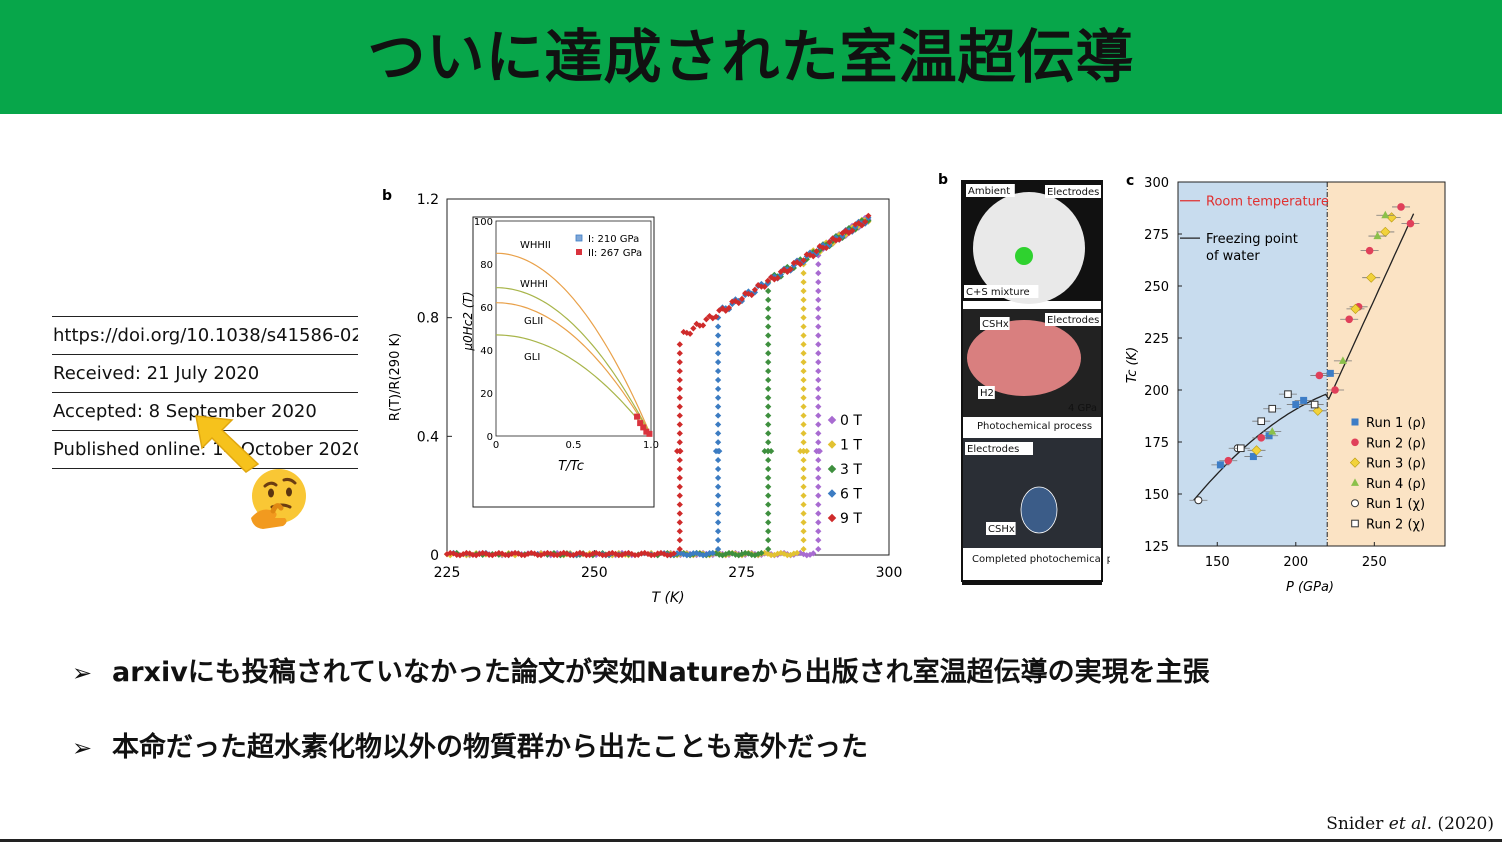 Image resolution: width=1502 pixels, height=842 pixels. What do you see at coordinates (395, 377) in the screenshot?
I see `y-axis-label: R(T)/R(290 K)` at bounding box center [395, 377].